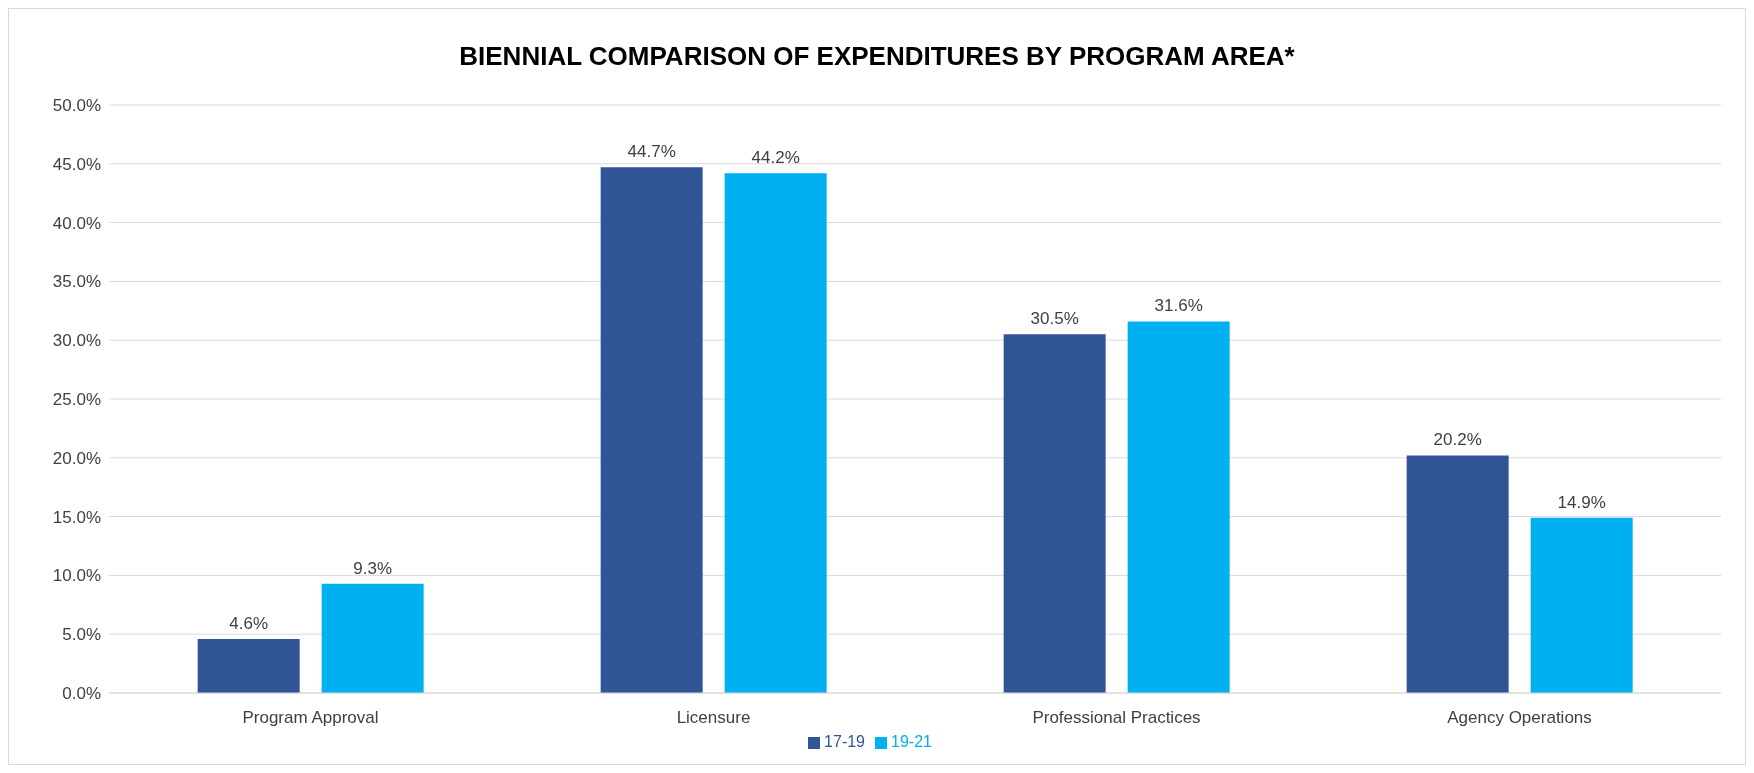 This screenshot has height=773, width=1754. Describe the element at coordinates (76, 400) in the screenshot. I see `y-tick-label: 25.0%` at that location.